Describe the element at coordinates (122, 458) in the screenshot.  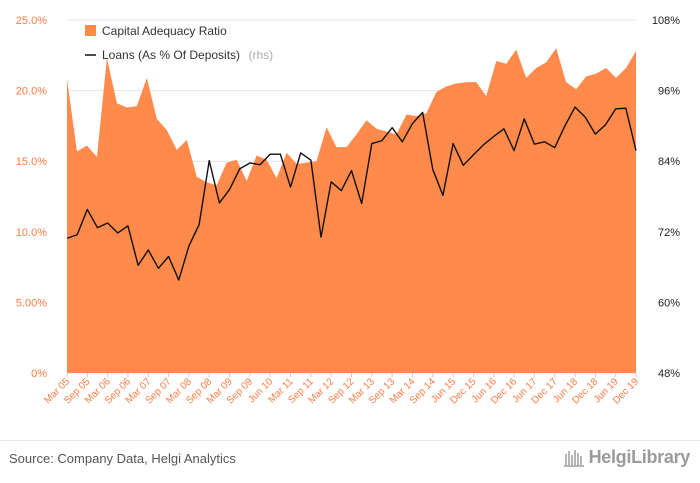
I see `source-note: Source: Company Data, Helgi Analytics` at that location.